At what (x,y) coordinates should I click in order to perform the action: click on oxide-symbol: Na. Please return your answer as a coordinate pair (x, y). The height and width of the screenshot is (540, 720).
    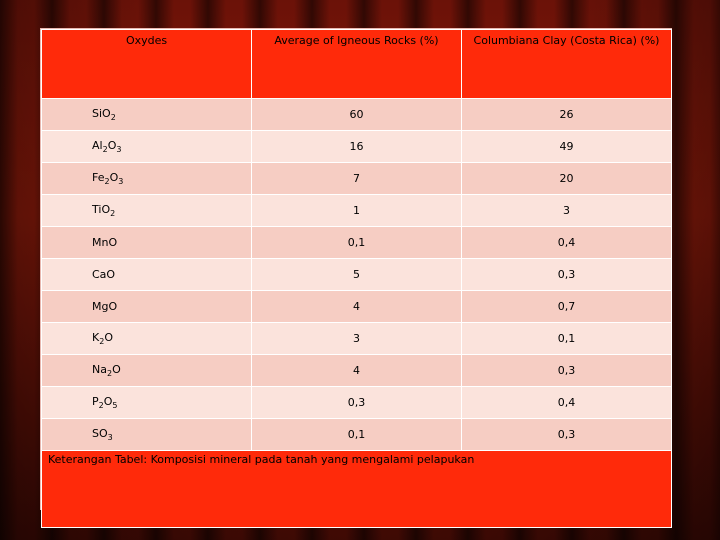
    Looking at the image, I should click on (99, 369).